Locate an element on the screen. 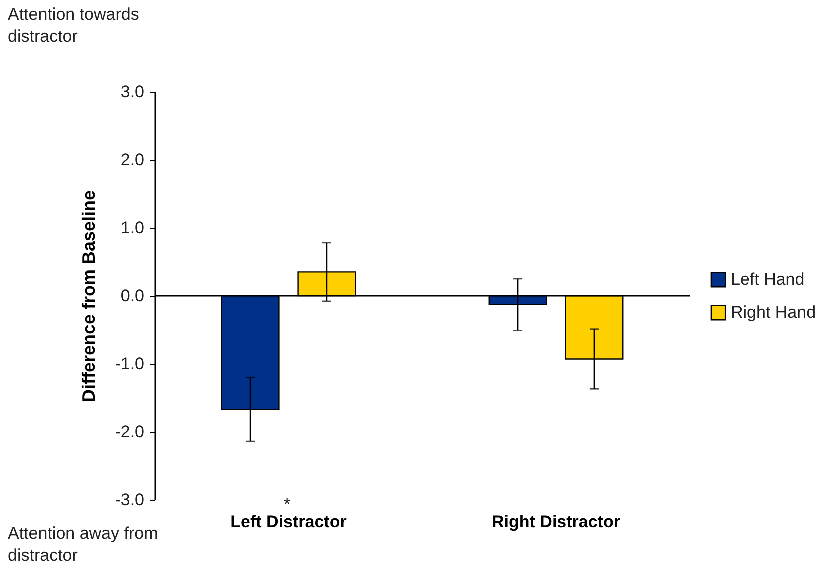 This screenshot has height=577, width=839. legend-label: Right Hand is located at coordinates (773, 312).